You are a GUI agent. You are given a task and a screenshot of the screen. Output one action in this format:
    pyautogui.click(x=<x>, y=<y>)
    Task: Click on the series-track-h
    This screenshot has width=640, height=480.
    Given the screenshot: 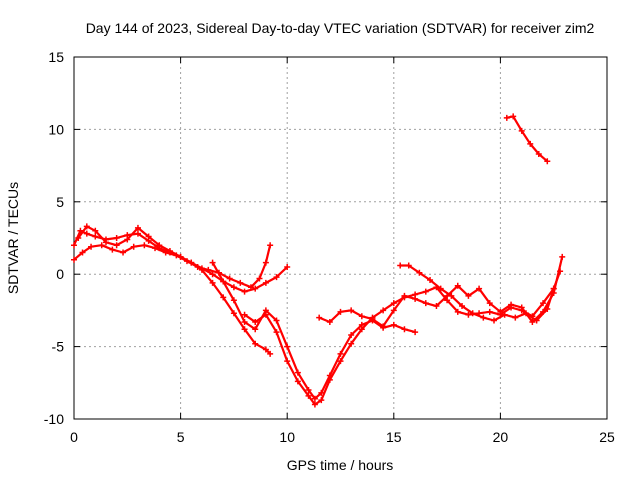 What is the action you would take?
    pyautogui.click(x=527, y=139)
    